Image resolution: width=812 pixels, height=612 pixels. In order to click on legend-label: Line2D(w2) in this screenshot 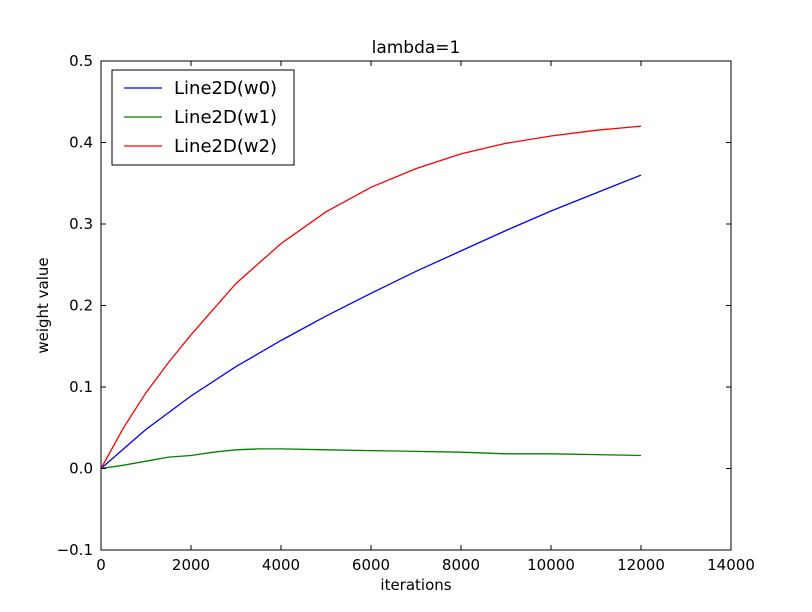, I will do `click(225, 146)`.